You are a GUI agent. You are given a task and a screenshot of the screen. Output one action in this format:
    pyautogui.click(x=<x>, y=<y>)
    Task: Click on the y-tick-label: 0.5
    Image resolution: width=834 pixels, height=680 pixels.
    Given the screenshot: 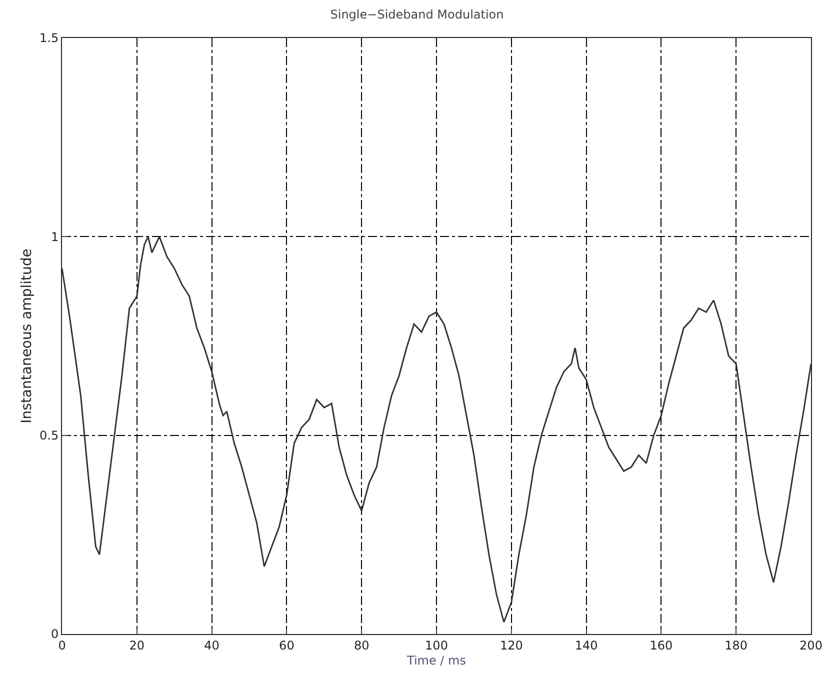 What is the action you would take?
    pyautogui.click(x=49, y=435)
    